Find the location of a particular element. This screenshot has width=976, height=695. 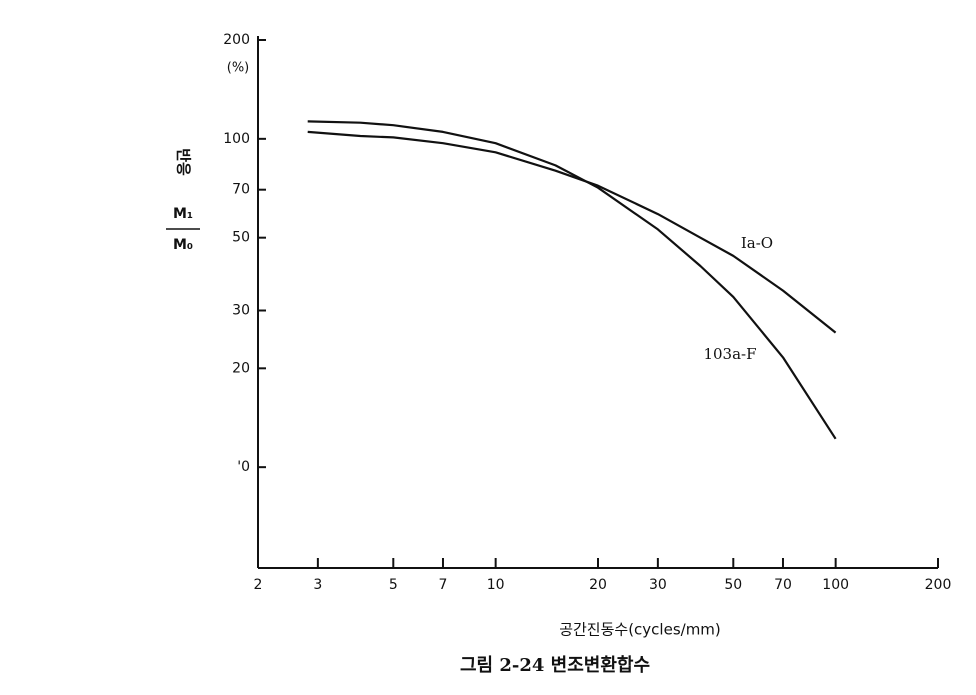

x-tick-label: 2 is located at coordinates (258, 585).